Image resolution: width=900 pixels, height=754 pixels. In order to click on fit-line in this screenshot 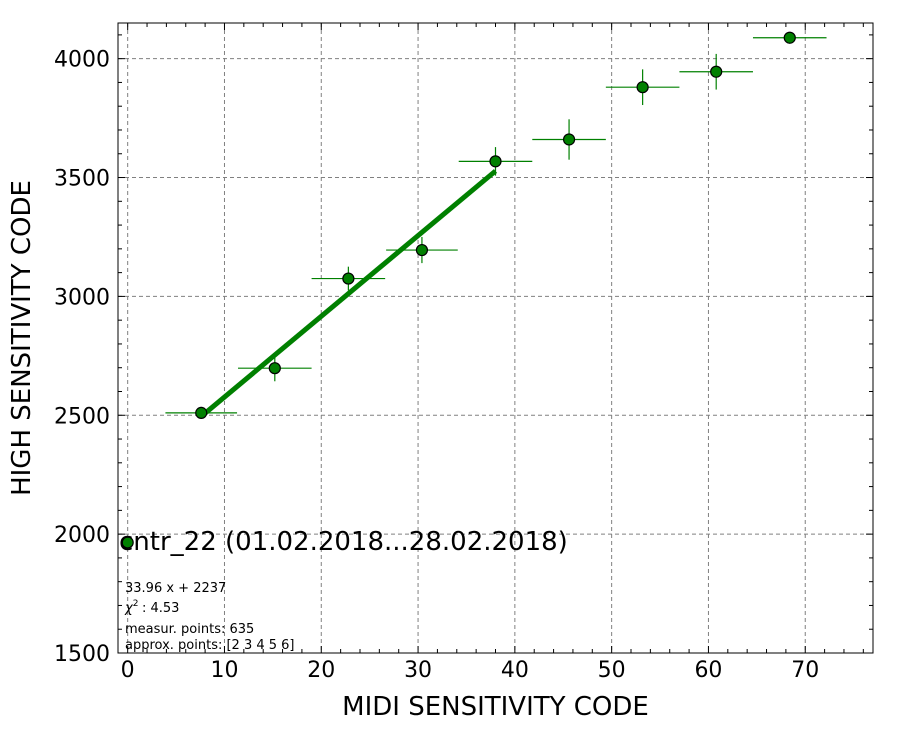, I will do `click(348, 294)`.